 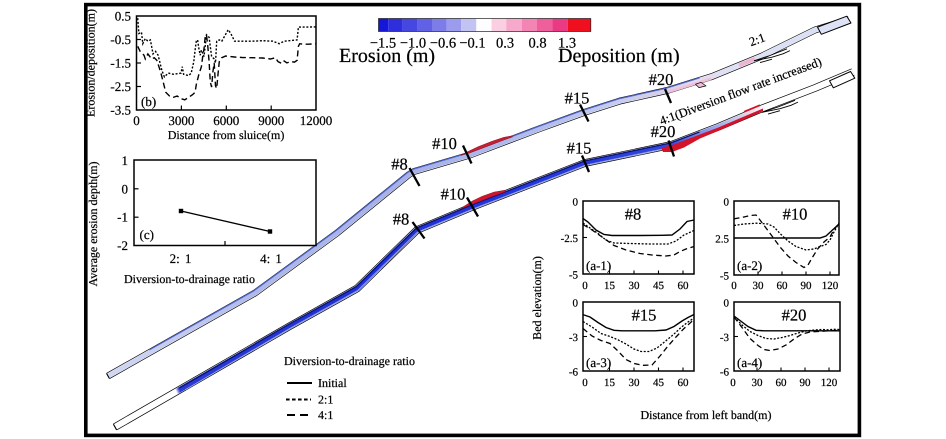 I want to click on svg-text: 1.3, so click(x=567, y=44).